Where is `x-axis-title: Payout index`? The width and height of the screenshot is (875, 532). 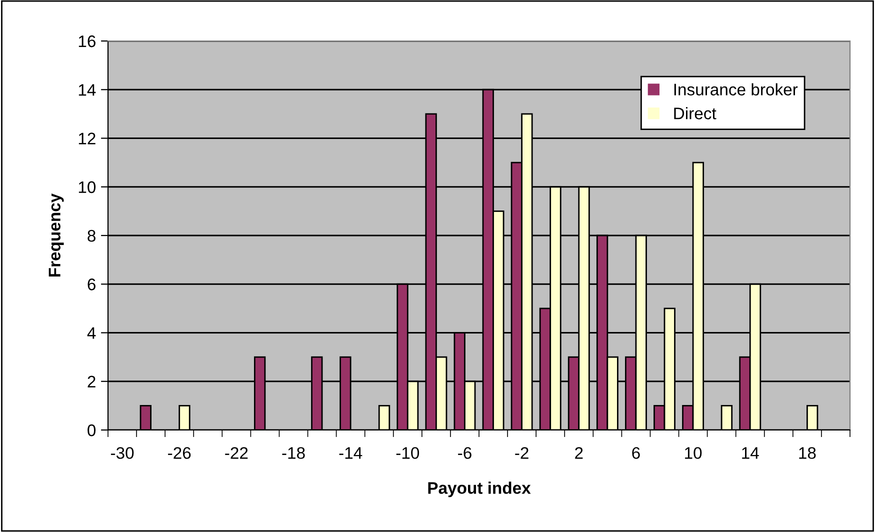
x-axis-title: Payout index is located at coordinates (479, 490).